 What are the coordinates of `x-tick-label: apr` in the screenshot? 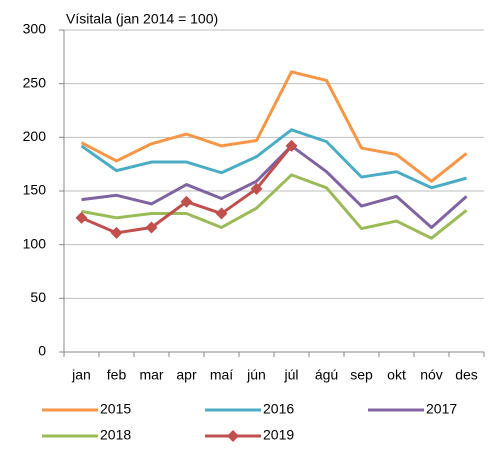 It's located at (186, 375).